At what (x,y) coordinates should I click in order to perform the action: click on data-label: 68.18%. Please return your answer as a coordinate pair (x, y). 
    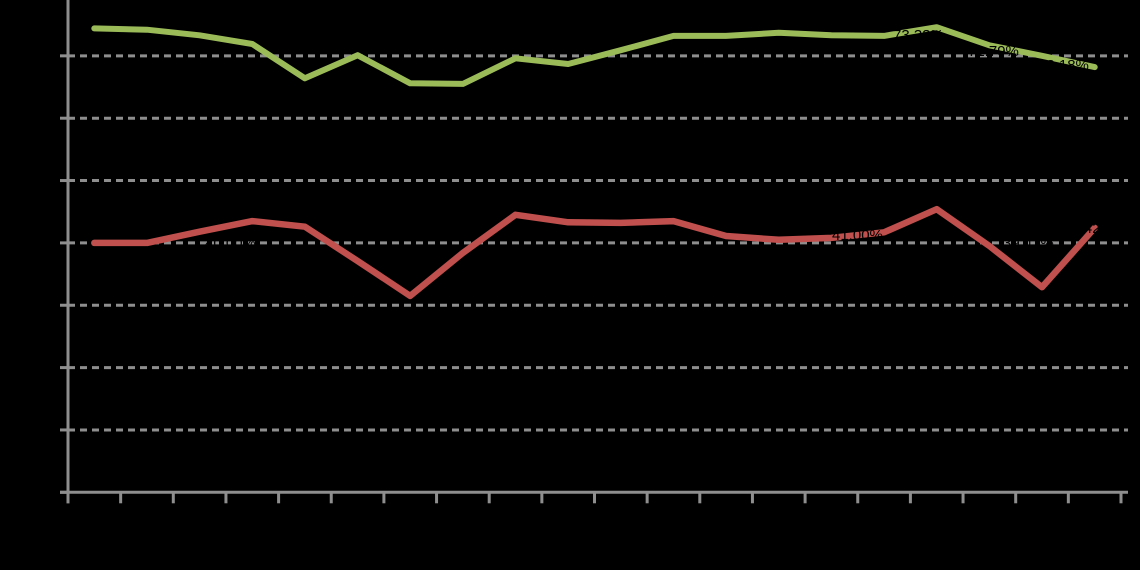
    Looking at the image, I should click on (1063, 65).